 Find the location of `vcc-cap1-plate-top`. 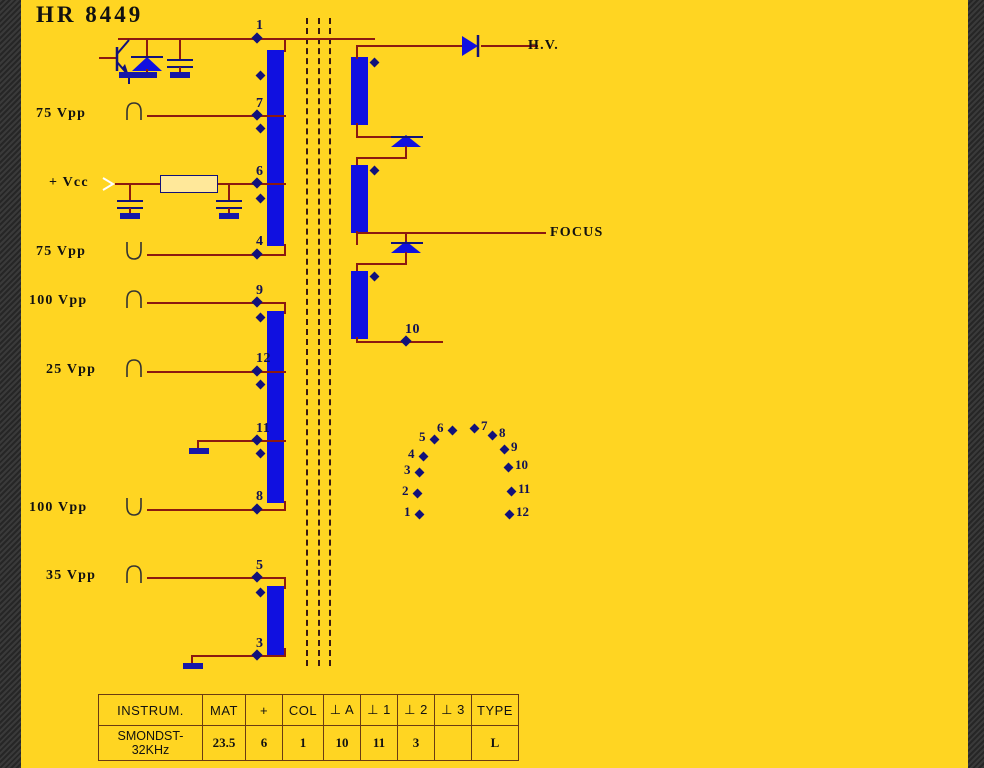

vcc-cap1-plate-top is located at coordinates (130, 201).